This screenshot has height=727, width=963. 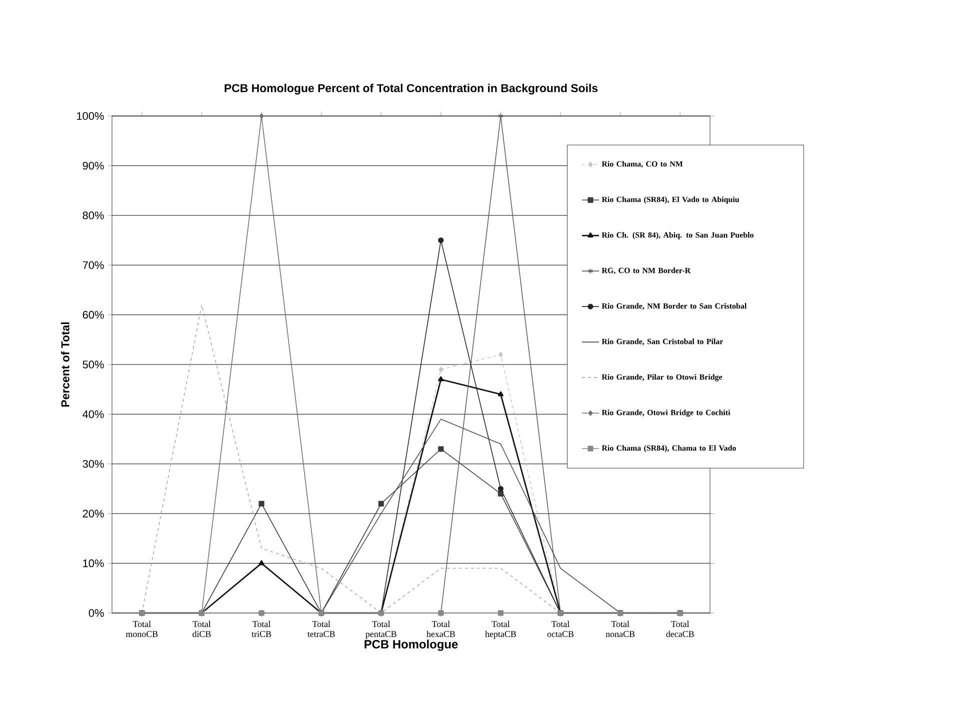 What do you see at coordinates (321, 629) in the screenshot?
I see `x-tick-label: Total tetraCB` at bounding box center [321, 629].